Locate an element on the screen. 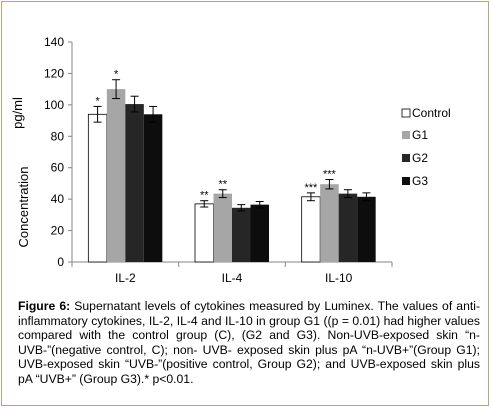  y-tick-label: 100 is located at coordinates (54, 105).